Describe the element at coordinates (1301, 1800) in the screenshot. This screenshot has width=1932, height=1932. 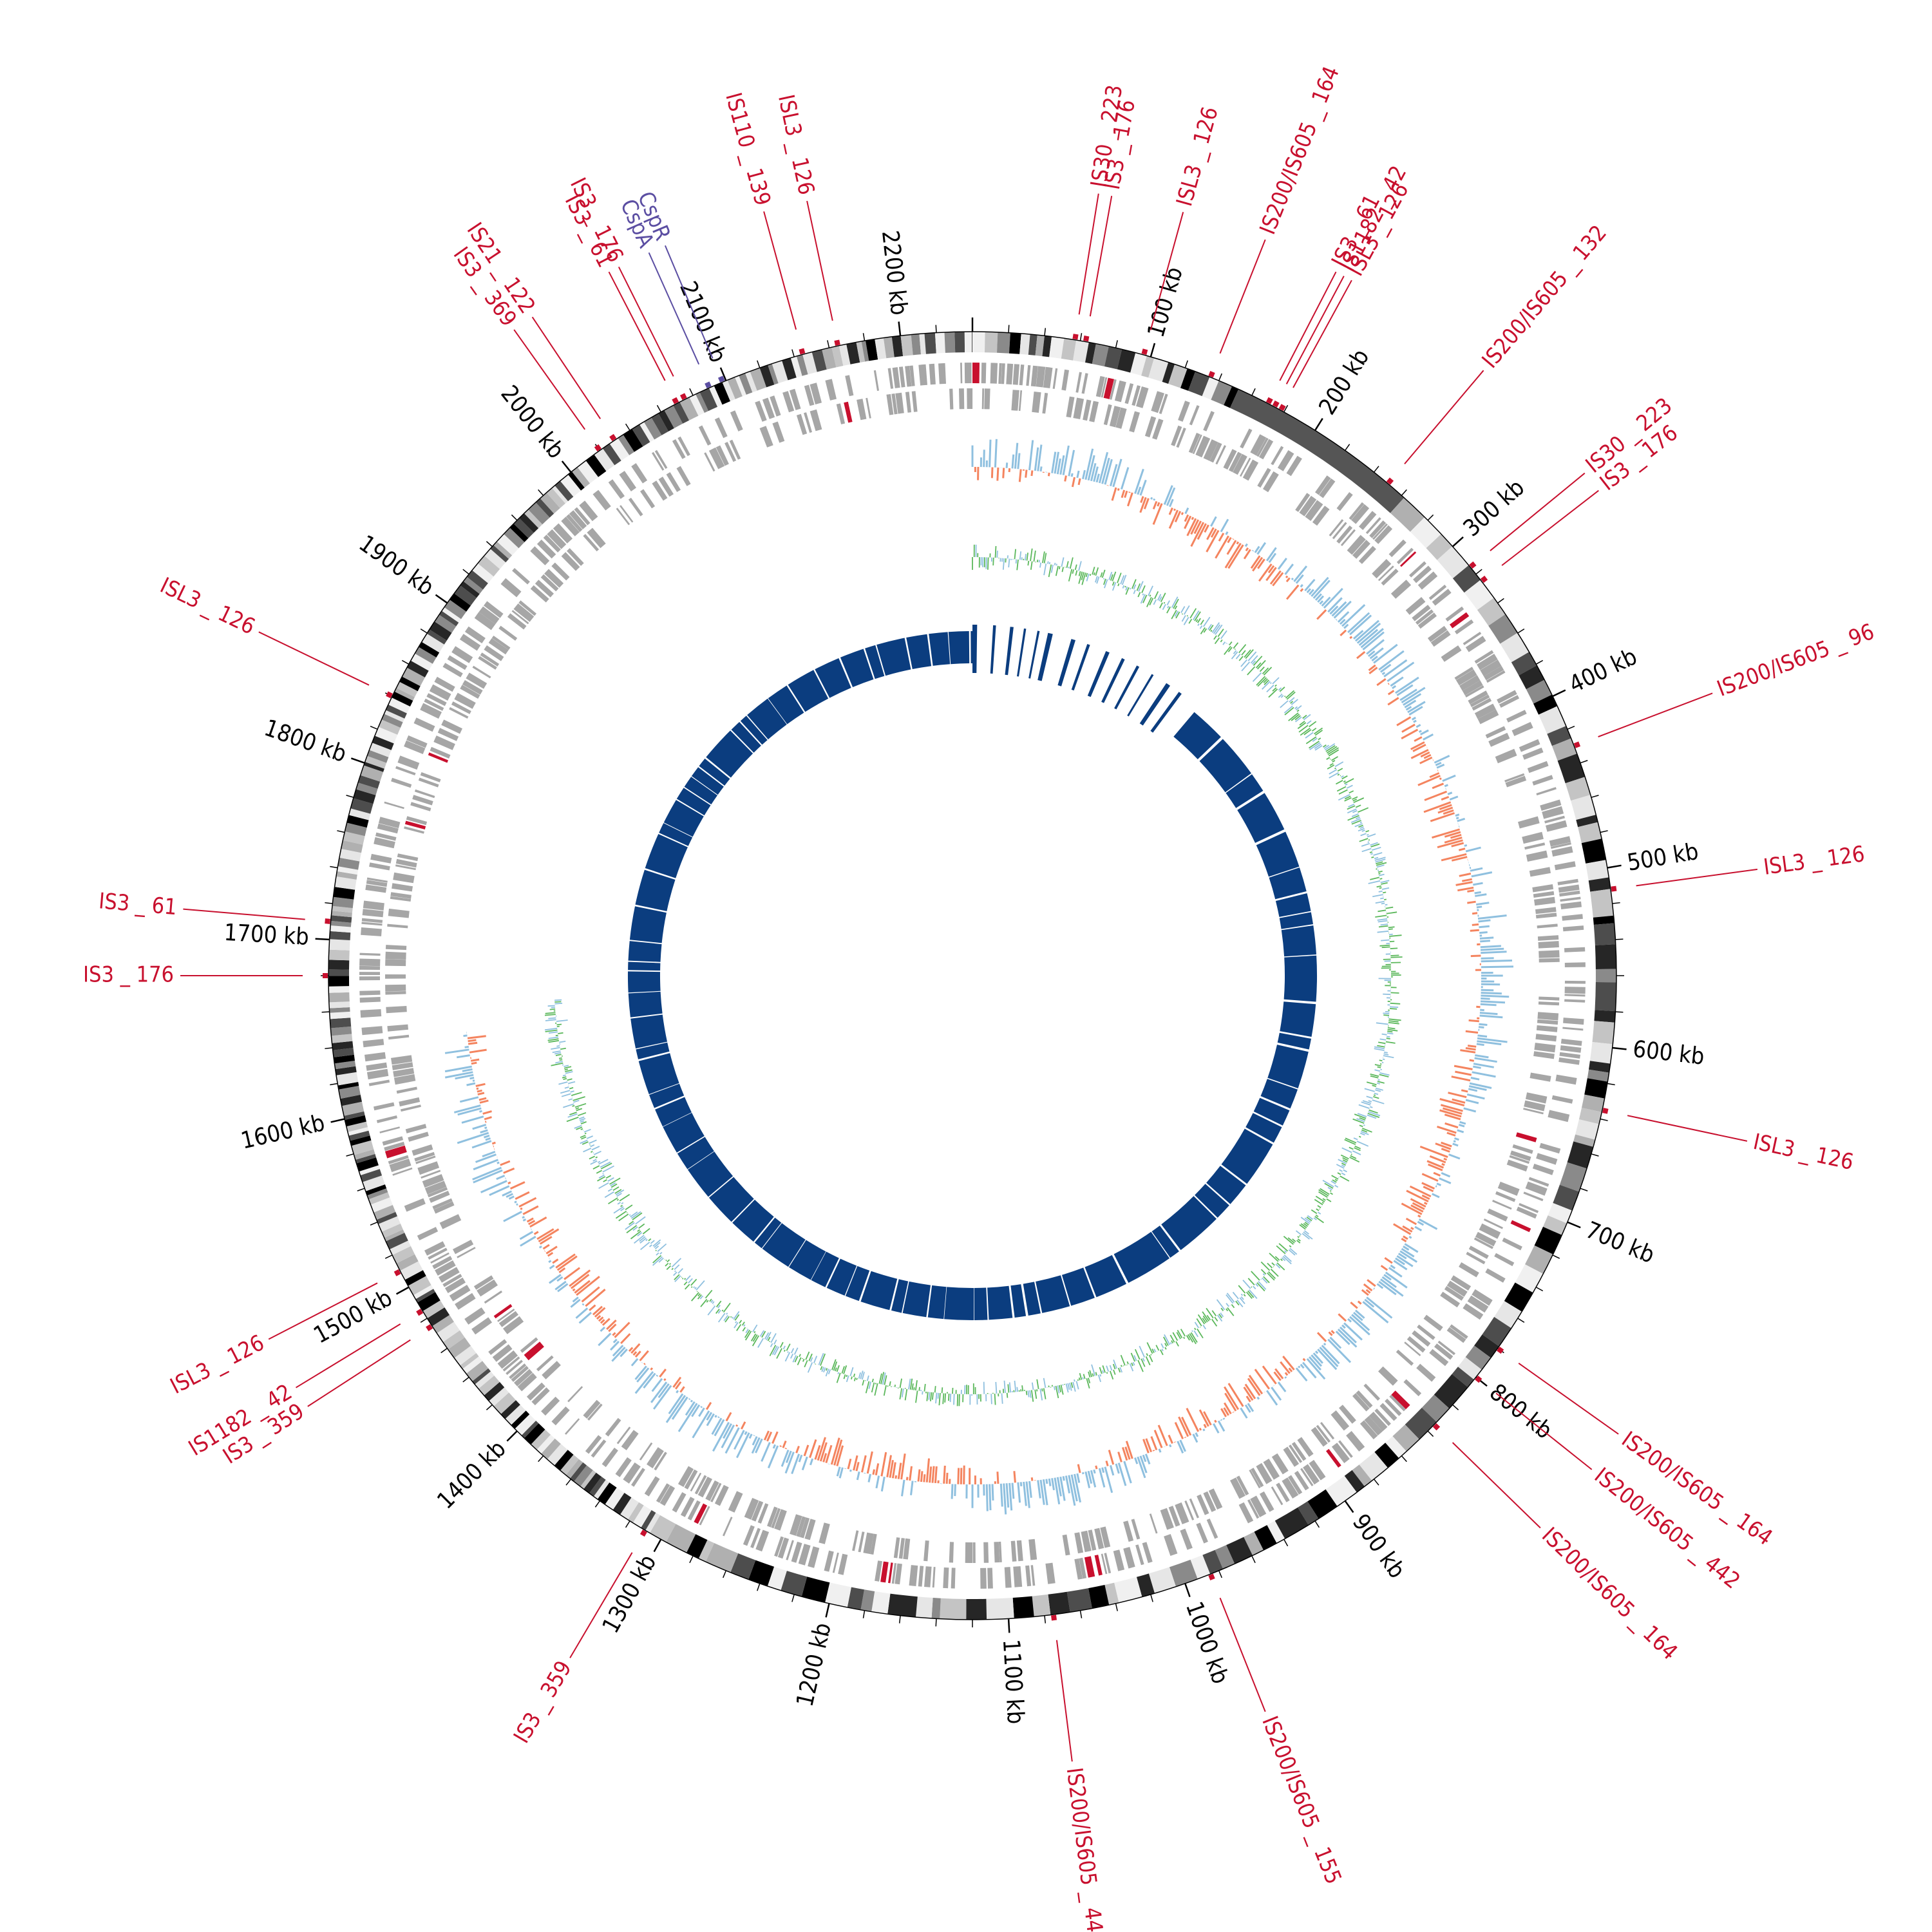
I see `is-element-label: IS200/IS605 _ 155` at that location.